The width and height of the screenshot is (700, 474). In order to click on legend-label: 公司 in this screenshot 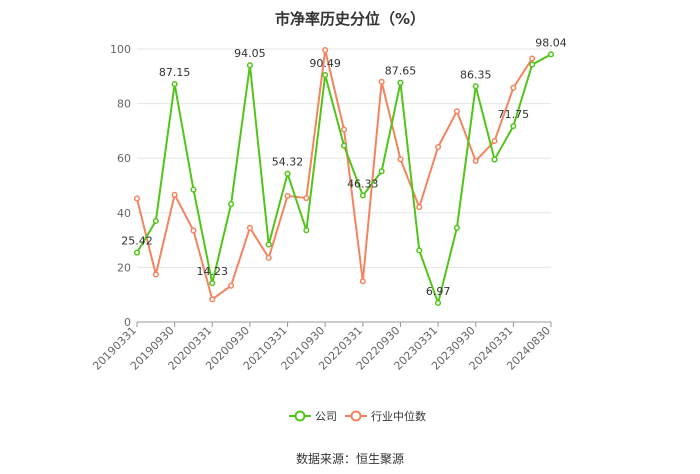, I will do `click(326, 416)`.